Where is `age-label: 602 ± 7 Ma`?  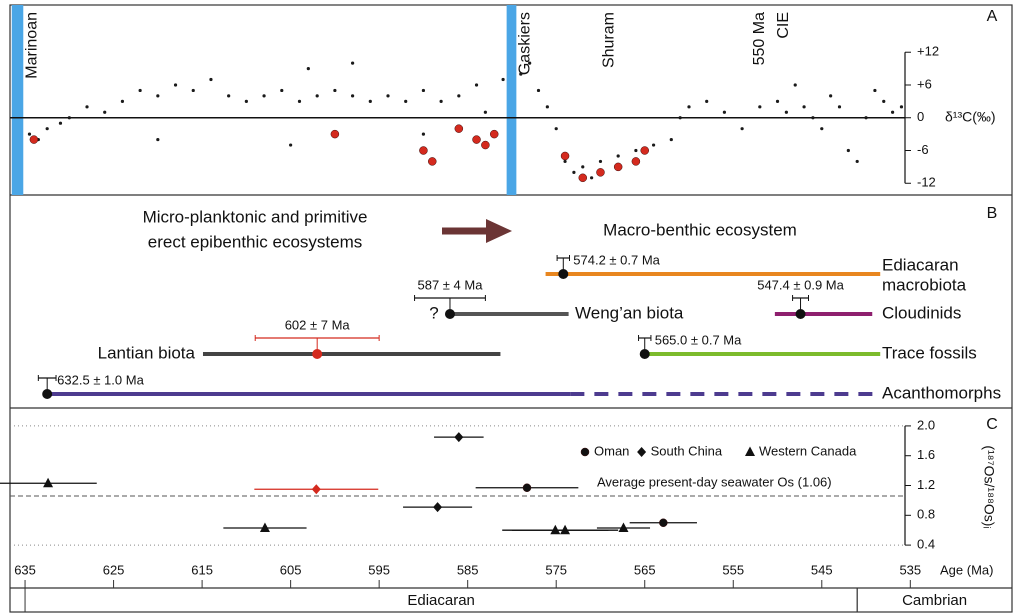 age-label: 602 ± 7 Ma is located at coordinates (318, 324).